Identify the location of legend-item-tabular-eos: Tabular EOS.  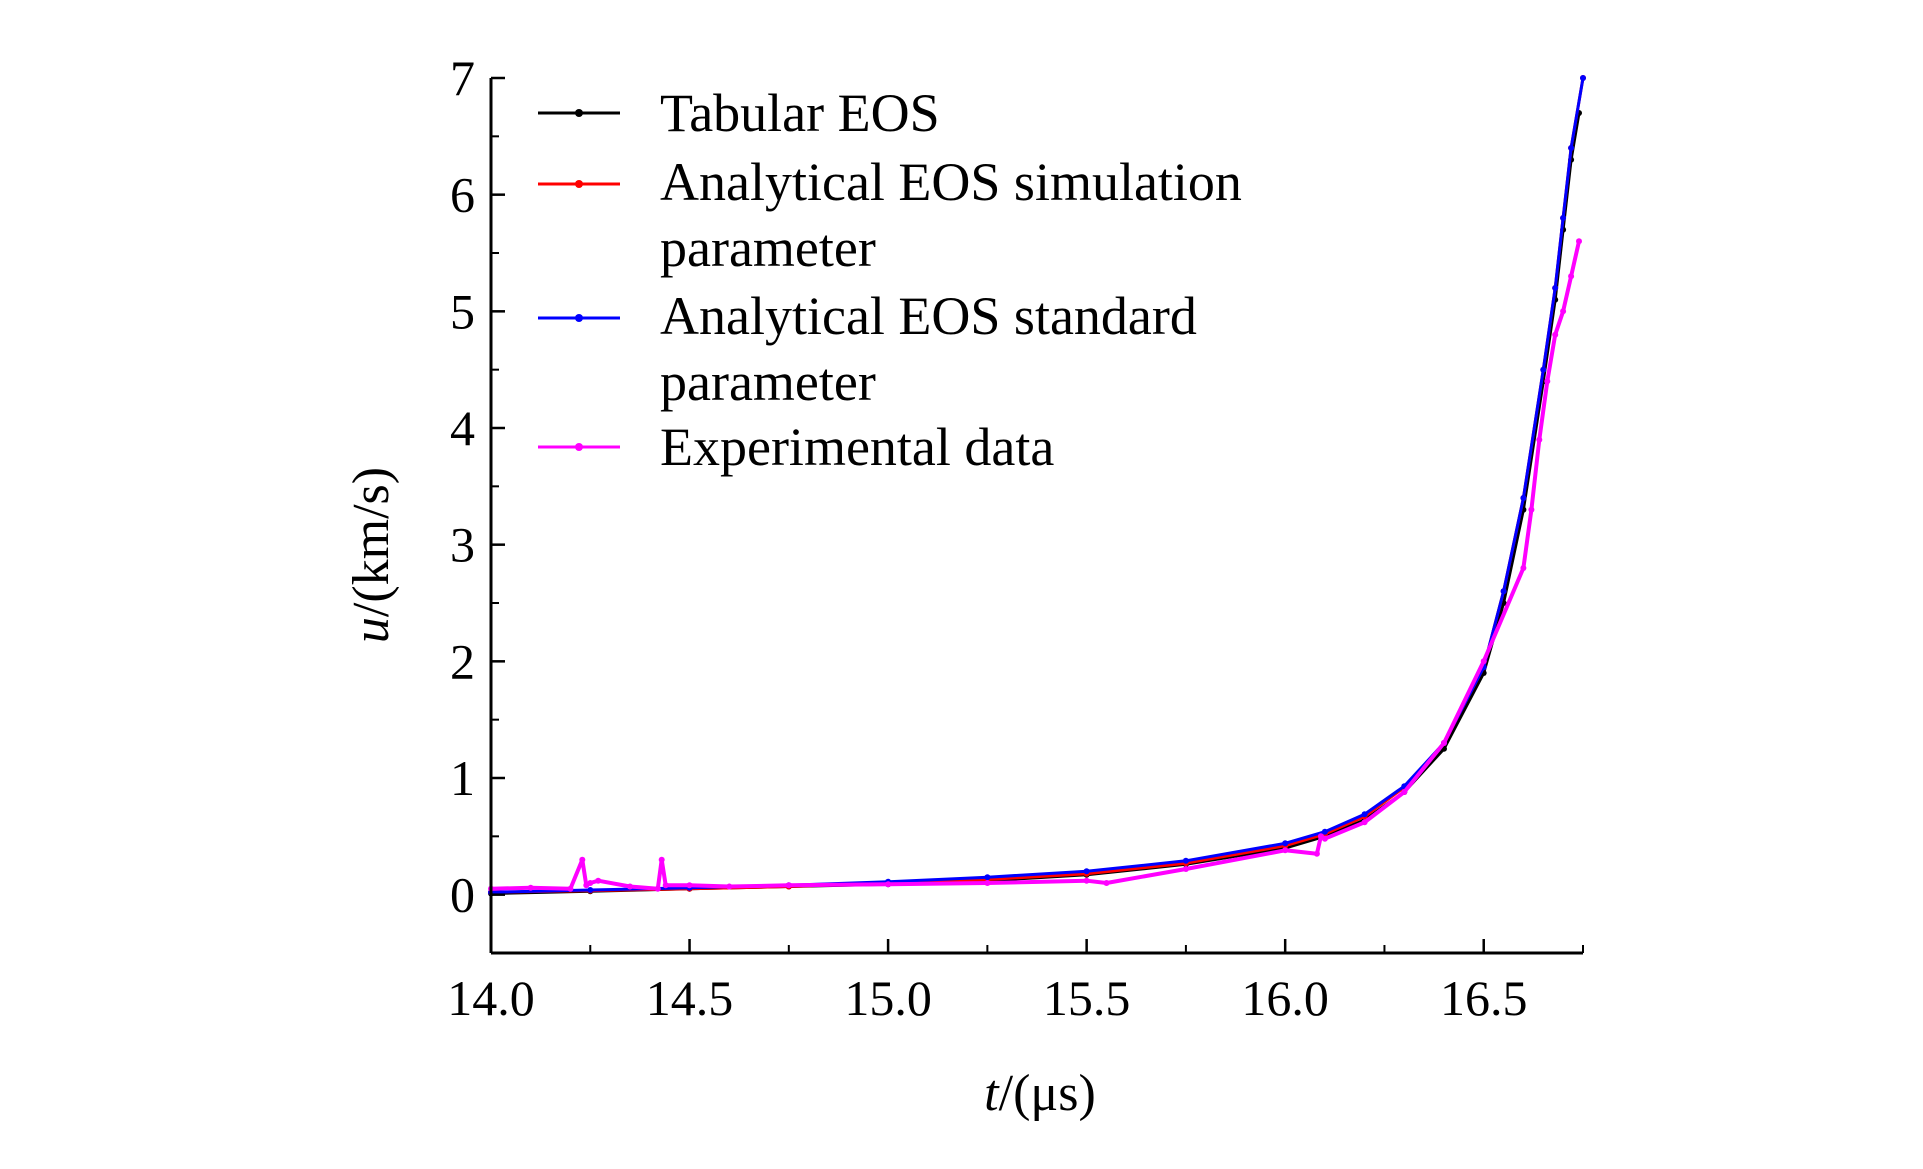
(739, 113).